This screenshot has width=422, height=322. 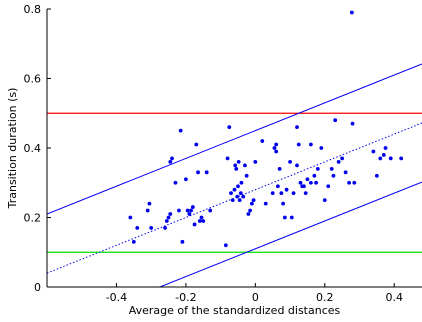 I want to click on y-tick-label: 0.2, so click(x=33, y=218).